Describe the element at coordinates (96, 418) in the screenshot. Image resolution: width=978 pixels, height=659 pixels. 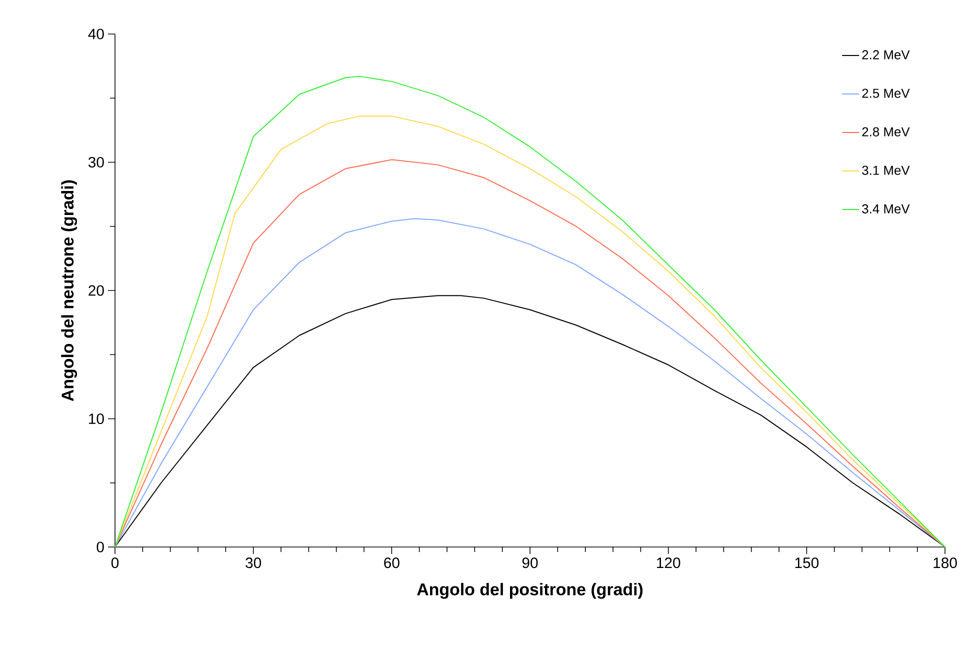
I see `y-tick-label: 10` at that location.